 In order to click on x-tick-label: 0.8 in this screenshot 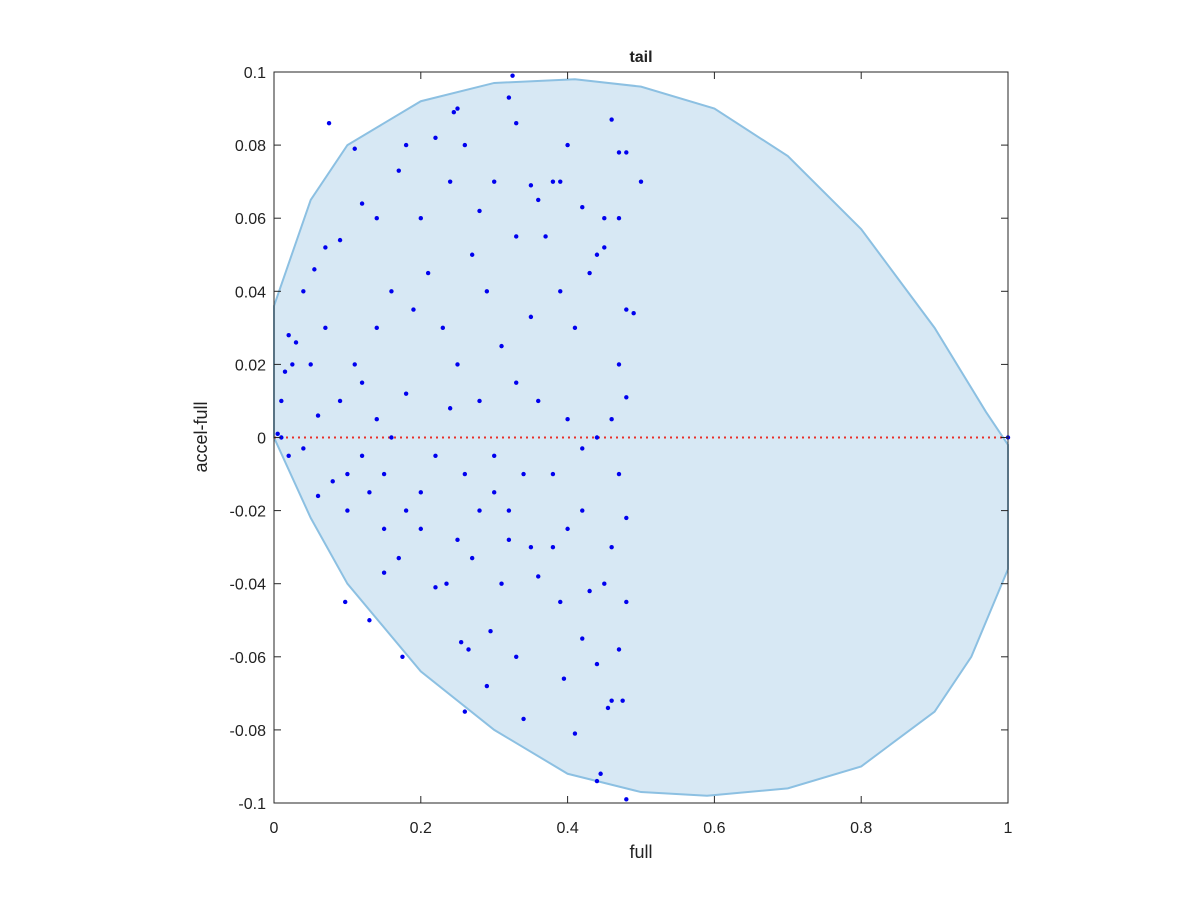, I will do `click(861, 828)`.